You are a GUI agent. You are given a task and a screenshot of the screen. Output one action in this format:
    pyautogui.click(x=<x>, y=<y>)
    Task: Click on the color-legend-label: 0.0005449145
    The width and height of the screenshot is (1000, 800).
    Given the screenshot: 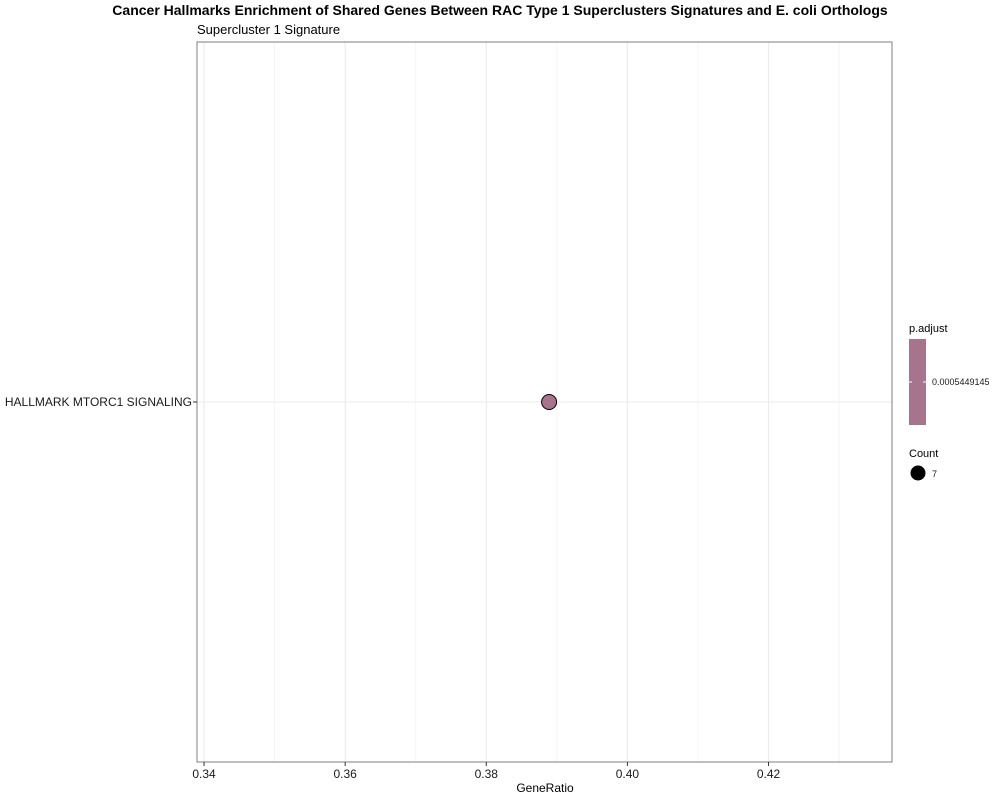 What is the action you would take?
    pyautogui.click(x=961, y=382)
    